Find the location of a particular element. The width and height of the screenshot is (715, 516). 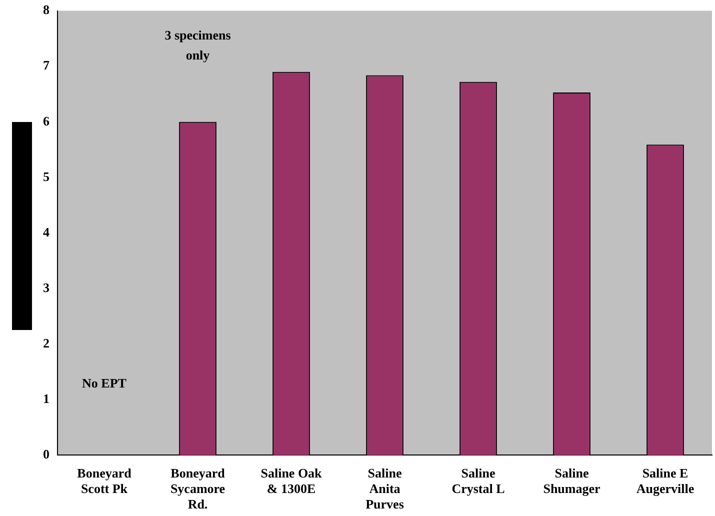

x-tick-label: Saline E Augerville is located at coordinates (665, 480).